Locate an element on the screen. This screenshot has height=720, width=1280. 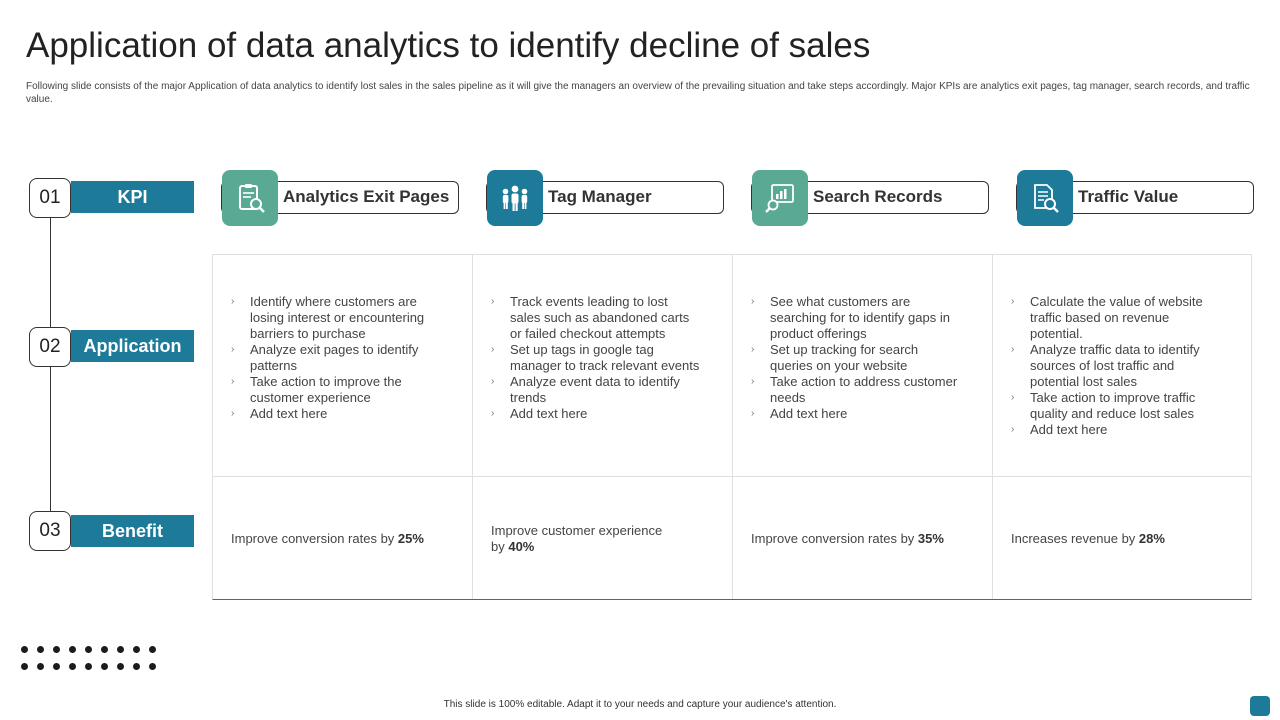
row-divider is located at coordinates (732, 476).